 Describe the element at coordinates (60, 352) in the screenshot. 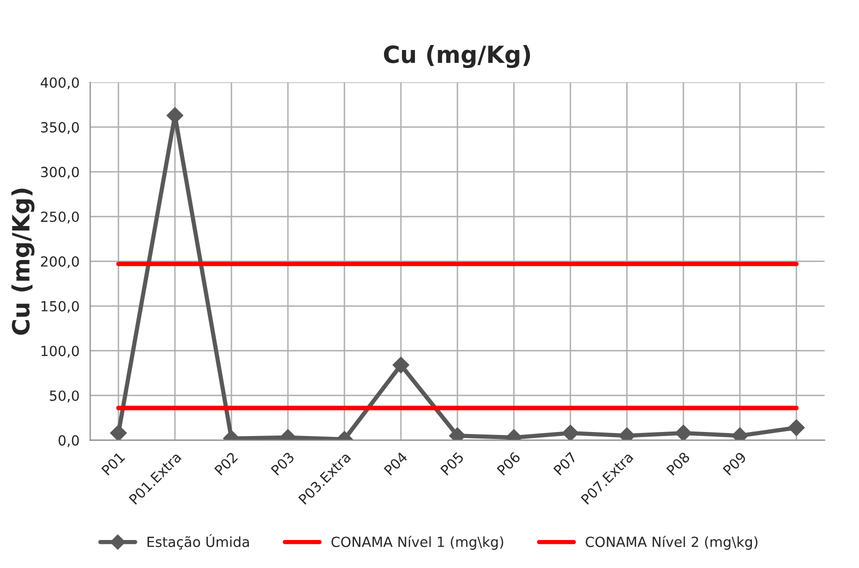

I see `y-tick-label: 100,0` at that location.